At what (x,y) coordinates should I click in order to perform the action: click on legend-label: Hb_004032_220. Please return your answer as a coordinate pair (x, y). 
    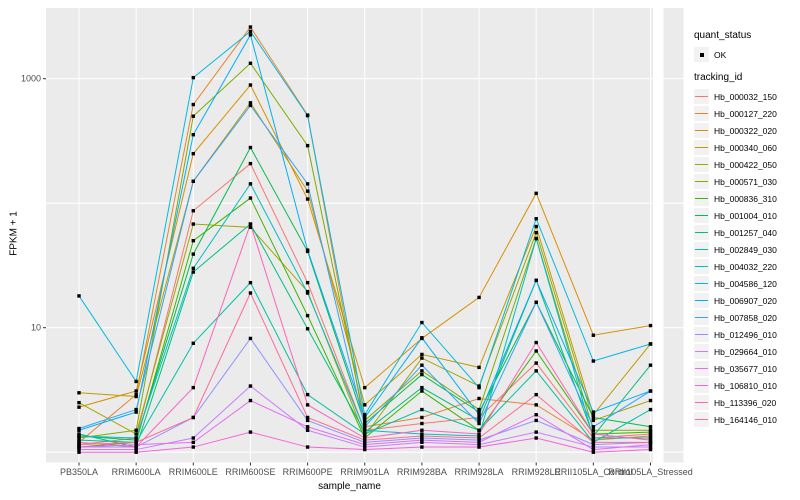
    Looking at the image, I should click on (745, 266).